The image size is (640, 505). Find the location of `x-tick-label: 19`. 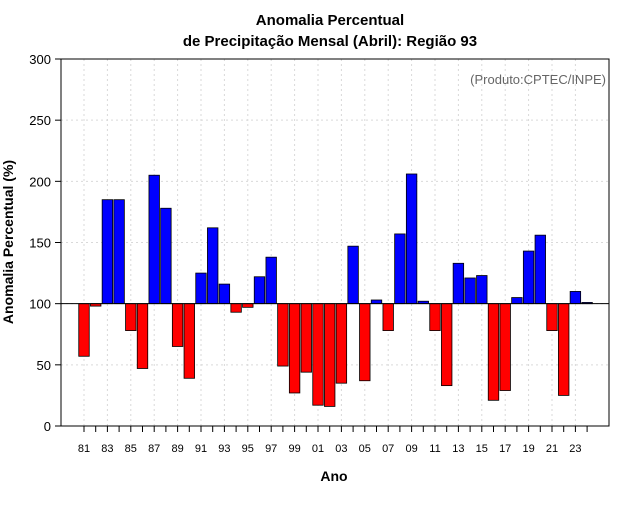

x-tick-label: 19 is located at coordinates (528, 449).